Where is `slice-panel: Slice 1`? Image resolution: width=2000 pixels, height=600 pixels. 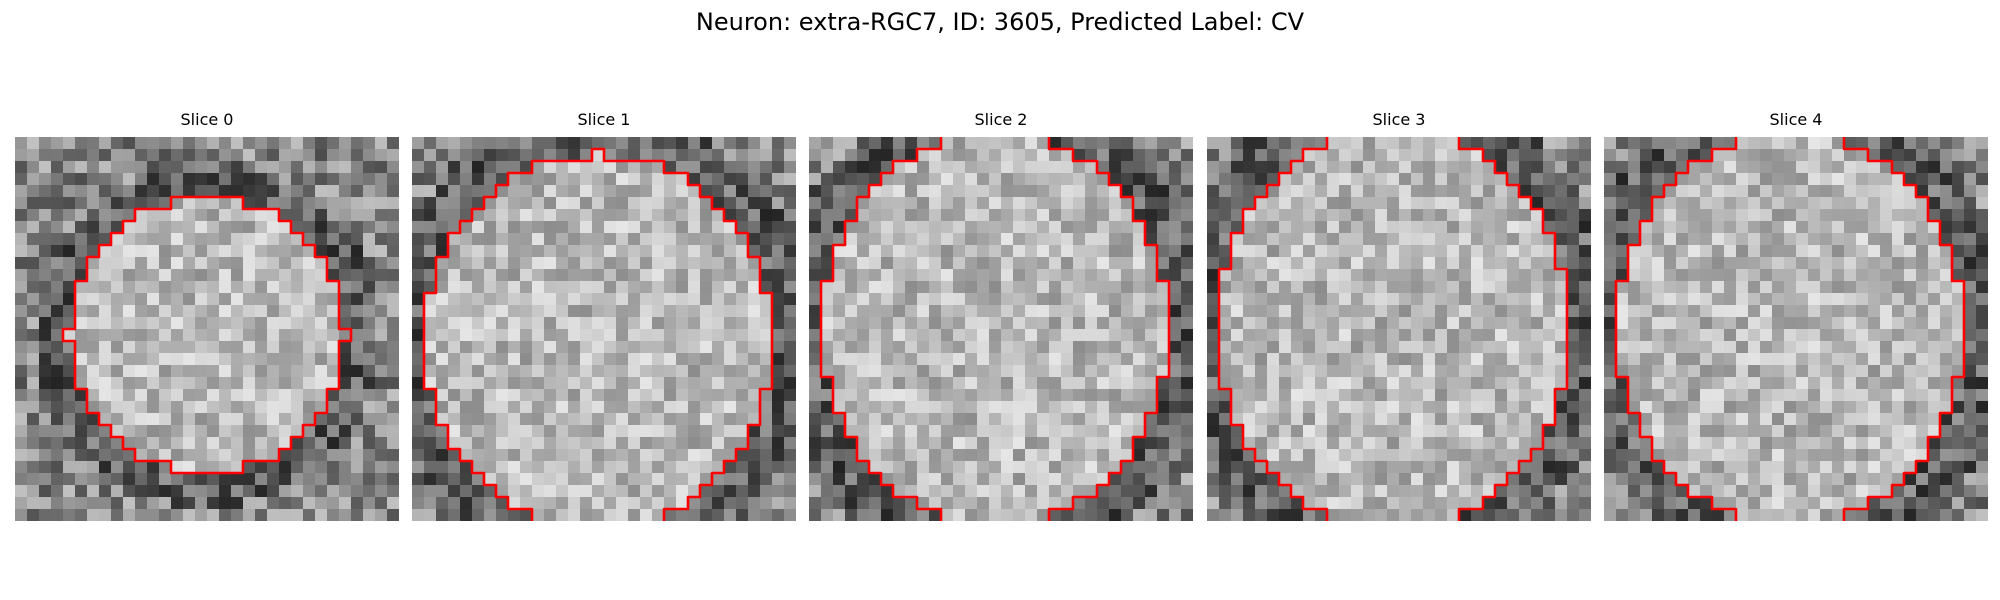
slice-panel: Slice 1 is located at coordinates (604, 314).